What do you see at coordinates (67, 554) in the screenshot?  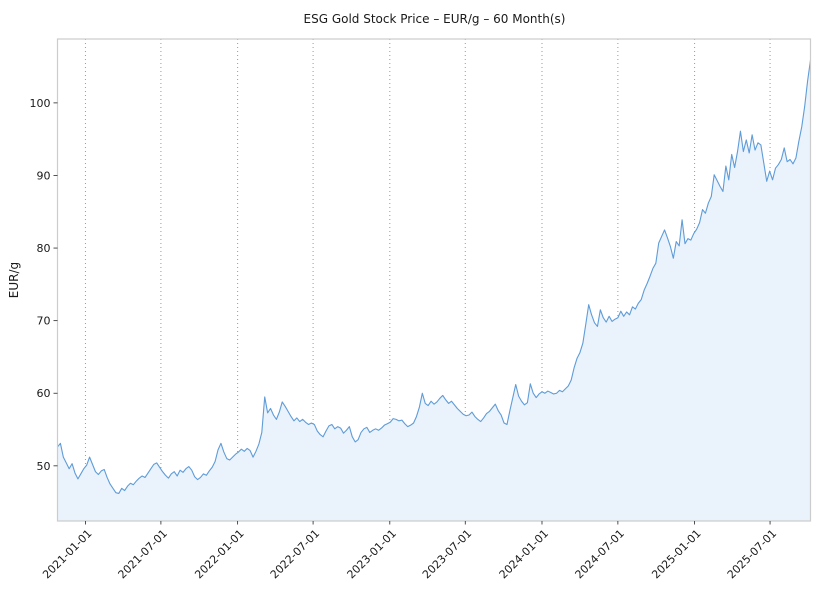 I see `x-tick-label: 2021-01-01` at bounding box center [67, 554].